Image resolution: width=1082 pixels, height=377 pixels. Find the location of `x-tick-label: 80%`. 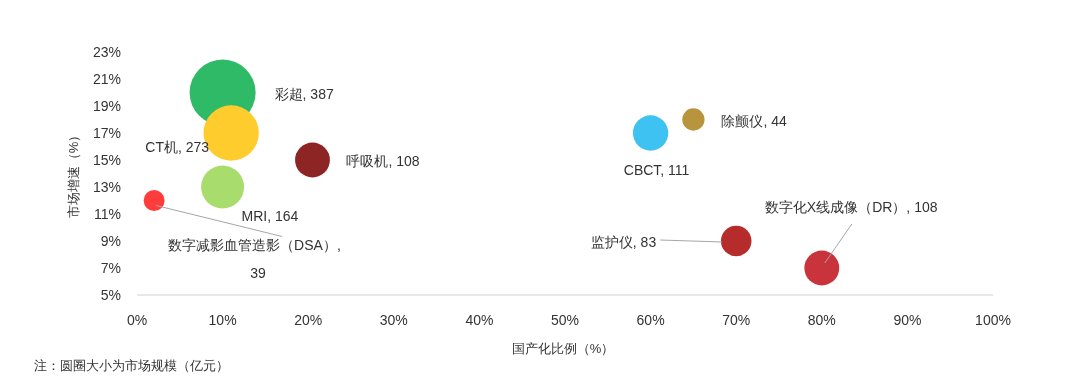

x-tick-label: 80% is located at coordinates (821, 320).